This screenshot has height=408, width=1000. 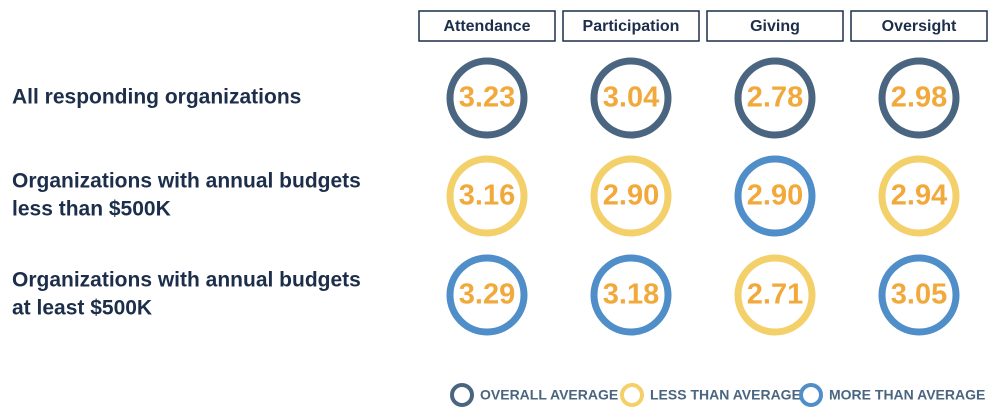 I want to click on score: 3.16, so click(x=487, y=196).